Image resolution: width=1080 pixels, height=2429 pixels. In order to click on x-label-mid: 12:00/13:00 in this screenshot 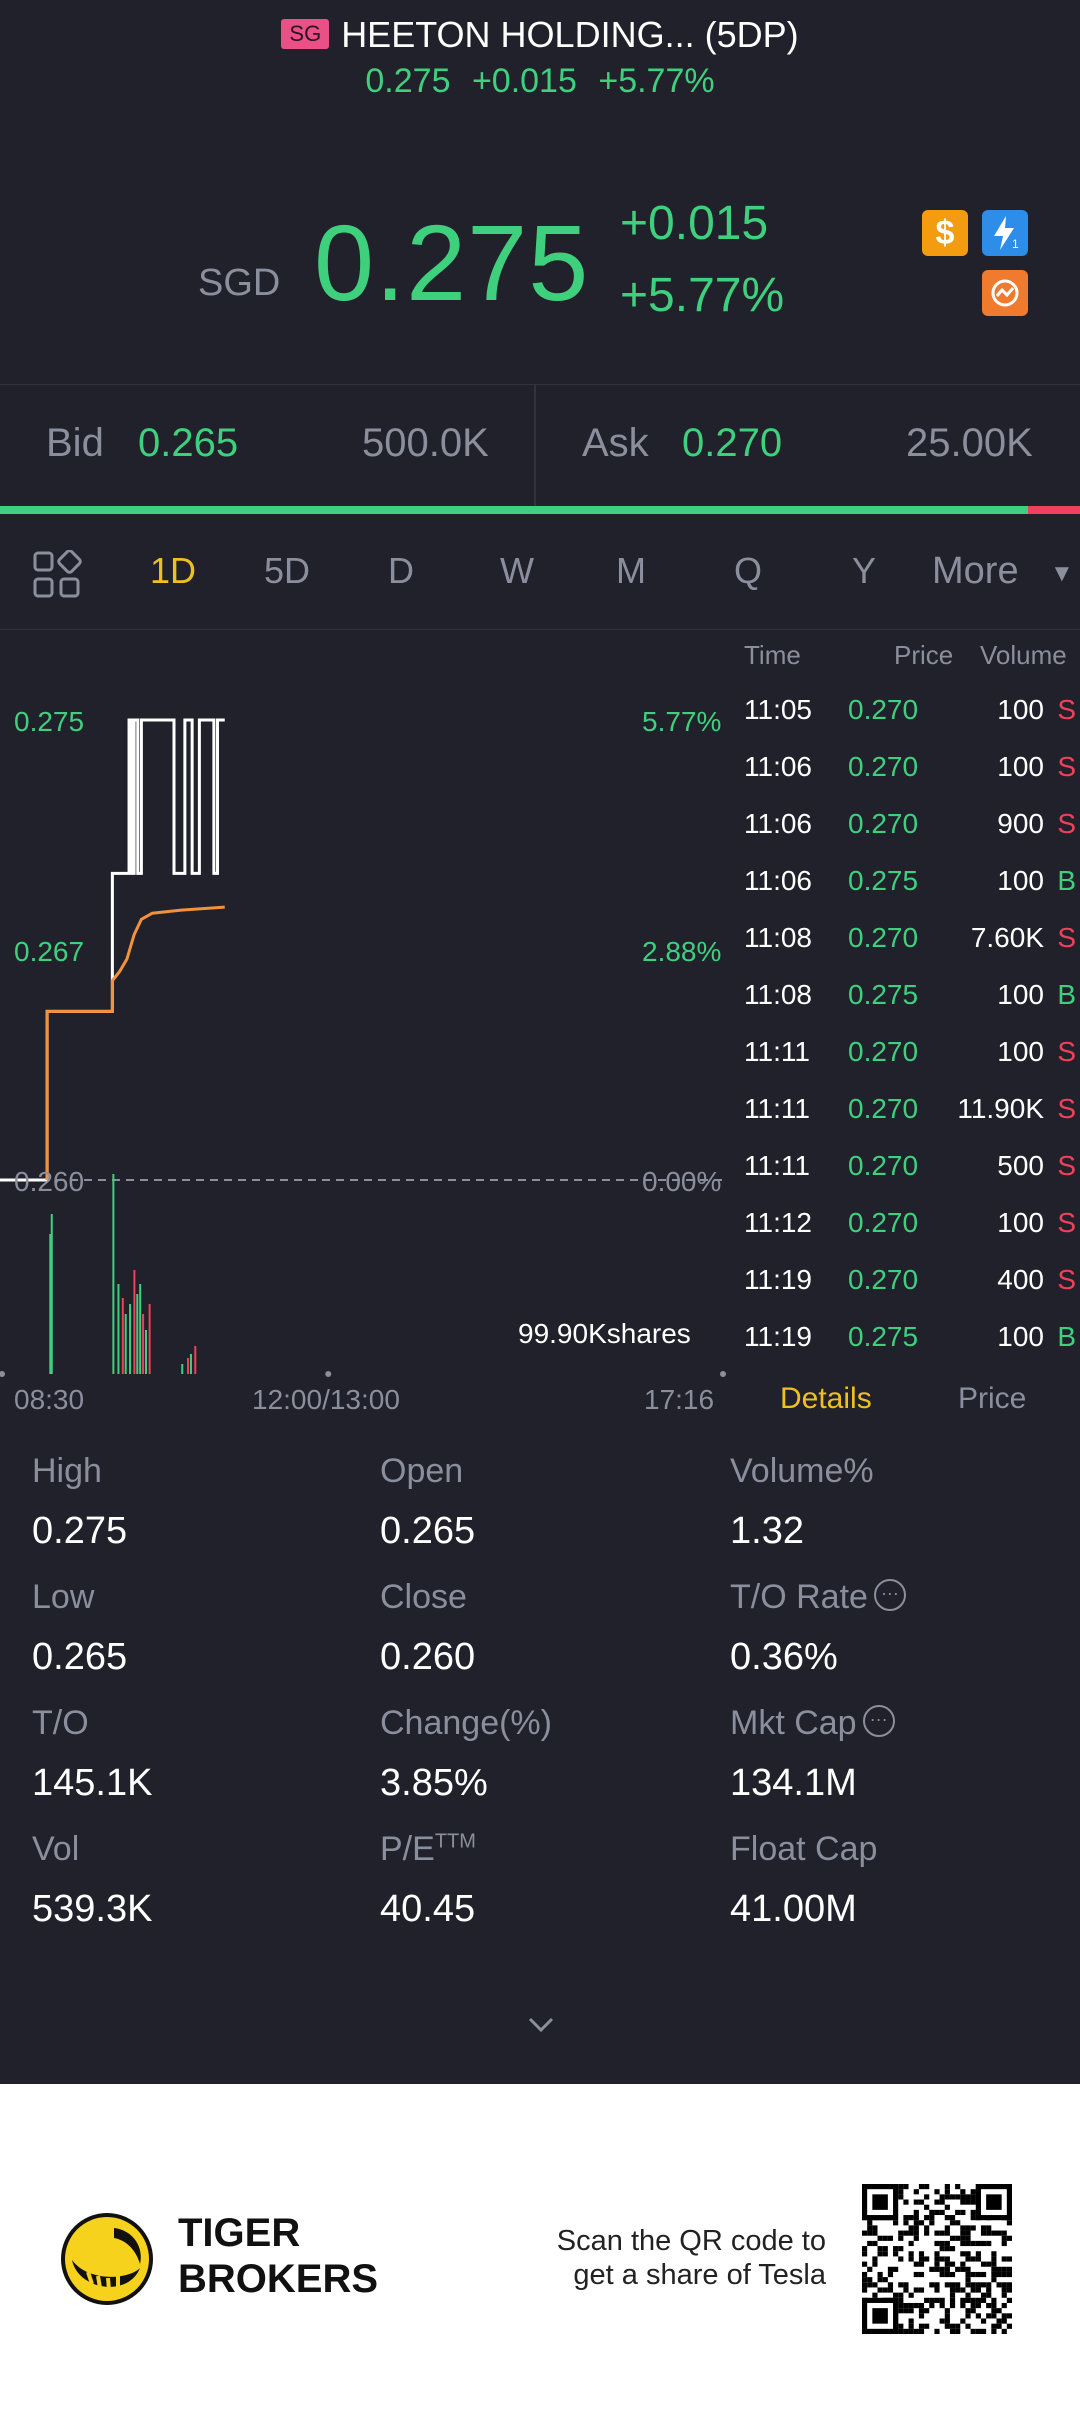, I will do `click(326, 1399)`.